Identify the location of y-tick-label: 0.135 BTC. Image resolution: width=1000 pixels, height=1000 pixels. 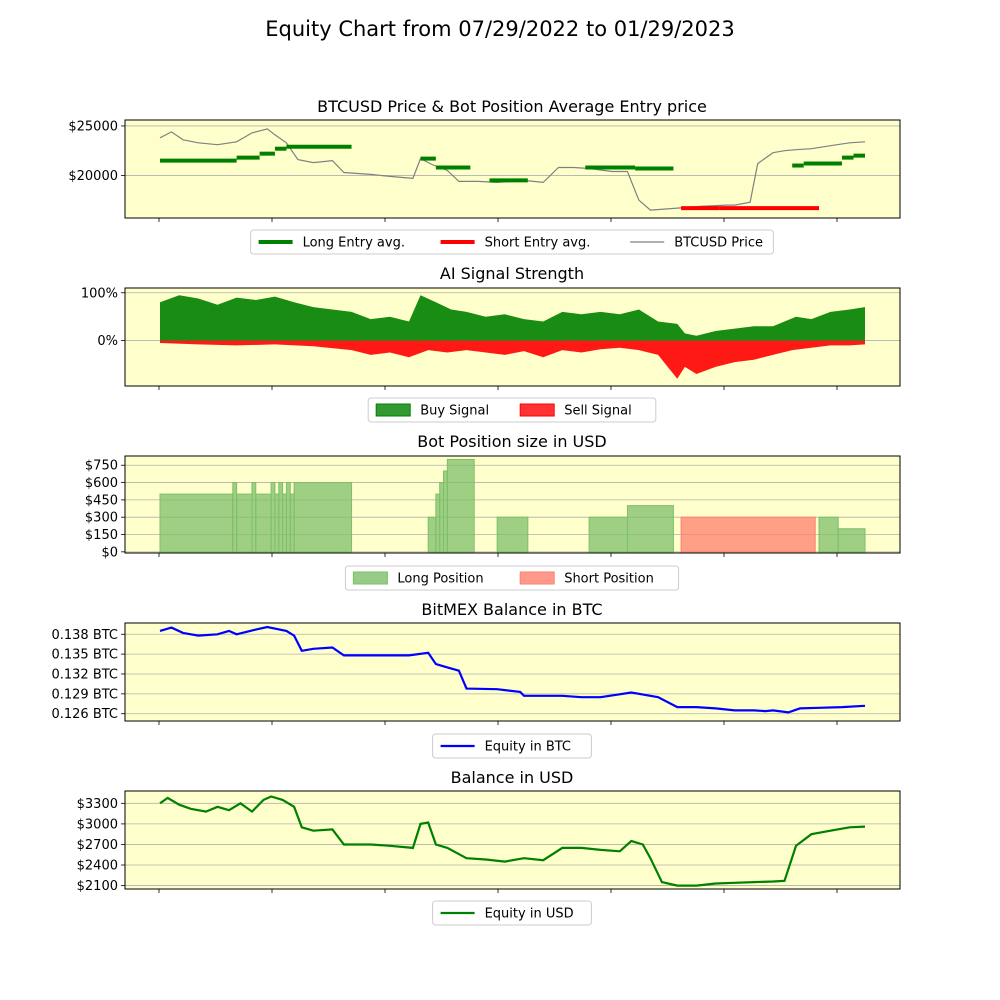
(84, 655).